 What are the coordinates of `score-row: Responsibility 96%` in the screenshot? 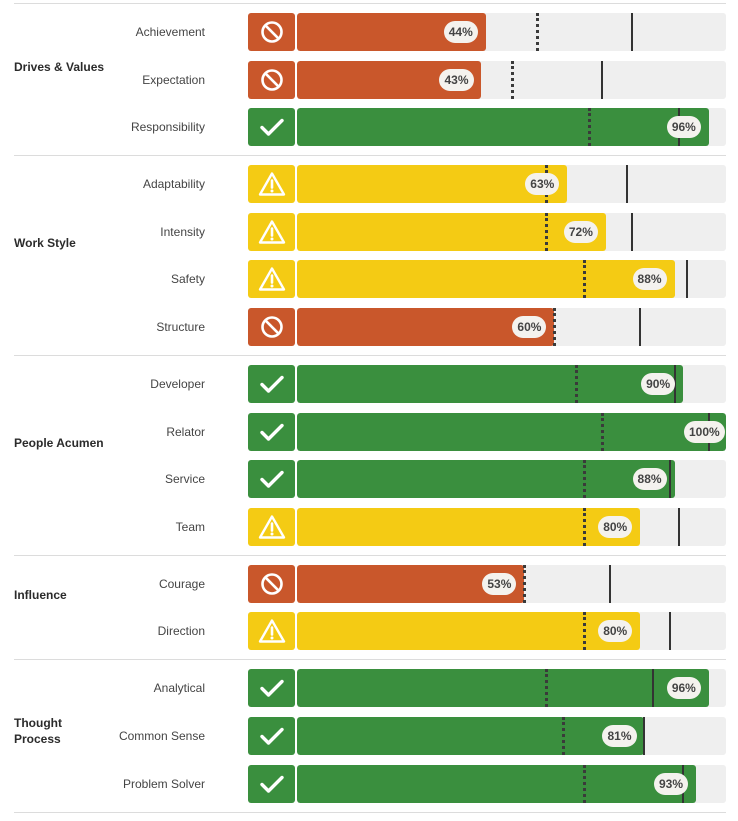 It's located at (370, 127).